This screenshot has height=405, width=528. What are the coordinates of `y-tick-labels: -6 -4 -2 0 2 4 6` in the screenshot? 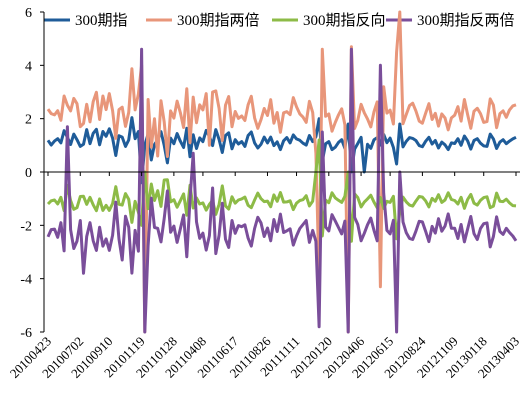 It's located at (32, 173).